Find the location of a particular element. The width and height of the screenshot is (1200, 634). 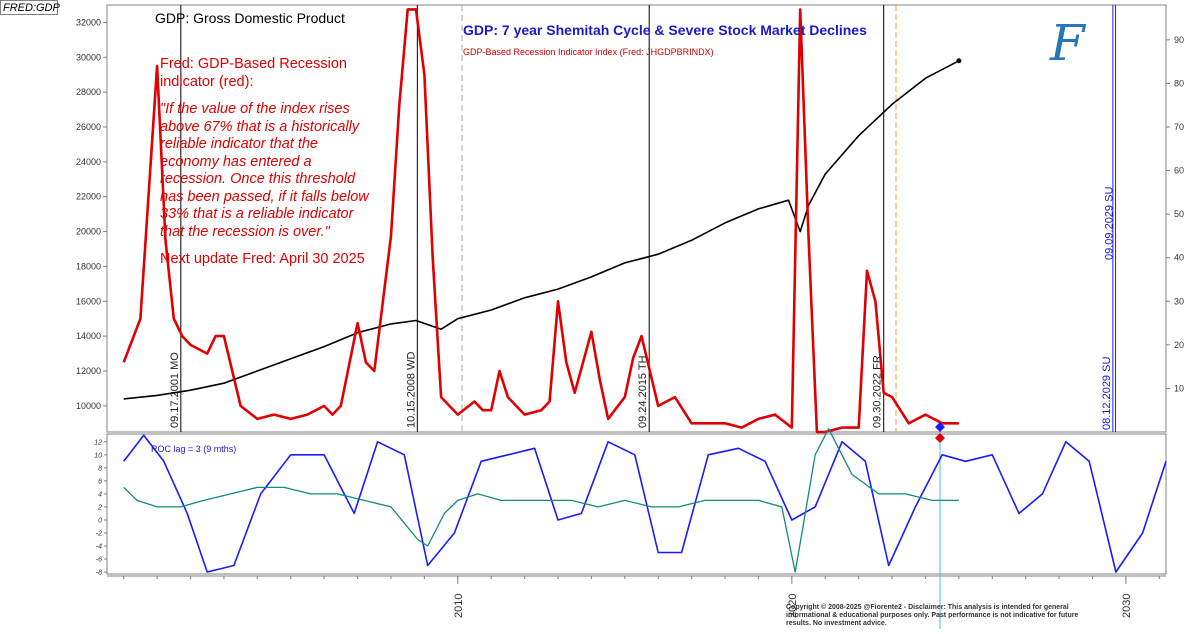

gdp-last-point is located at coordinates (959, 61).